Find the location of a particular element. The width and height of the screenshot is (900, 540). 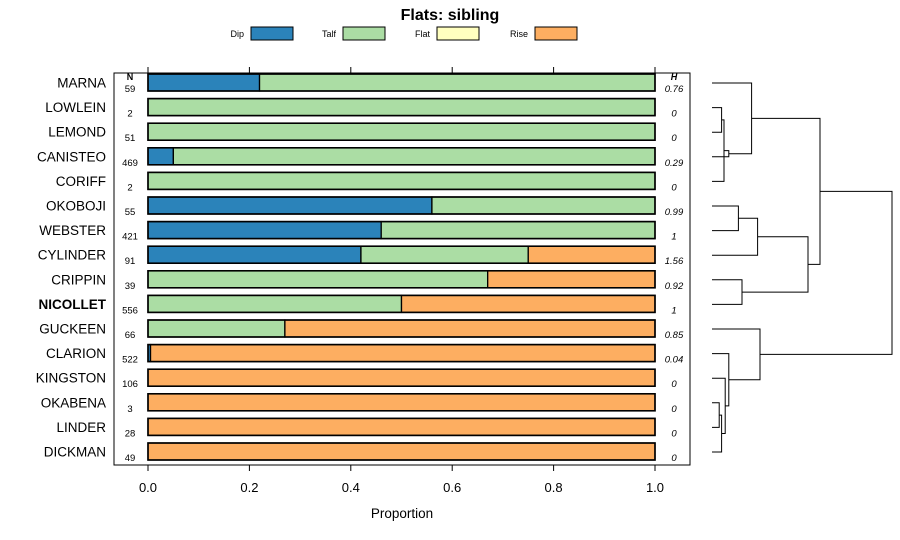

h-value-webster: 1 is located at coordinates (673, 237).